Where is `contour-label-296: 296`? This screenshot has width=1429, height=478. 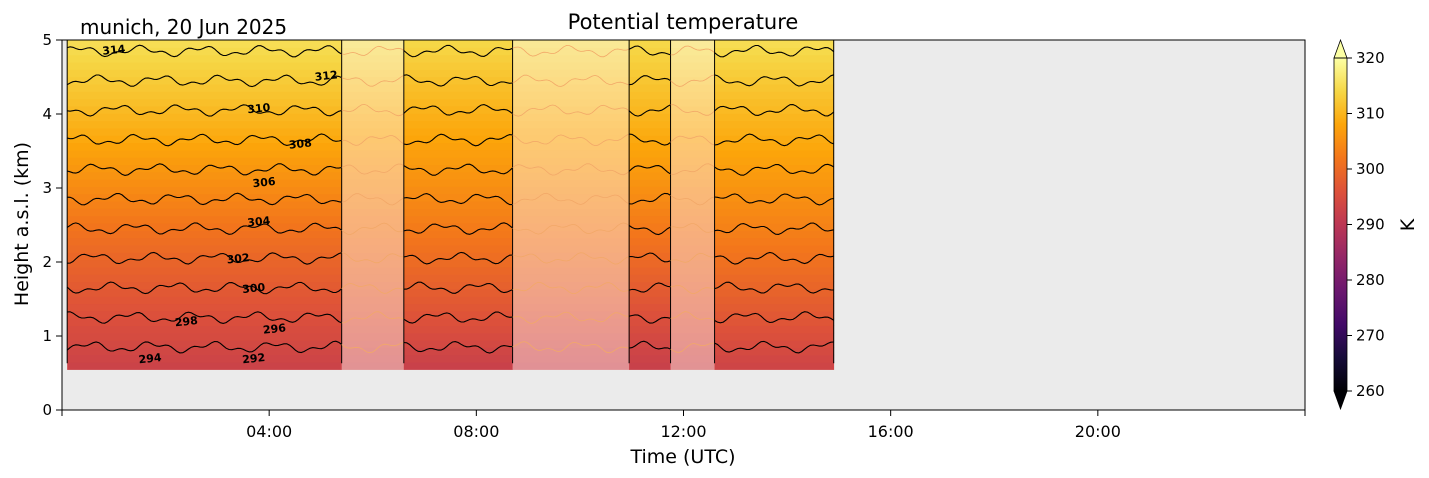 contour-label-296: 296 is located at coordinates (274, 328).